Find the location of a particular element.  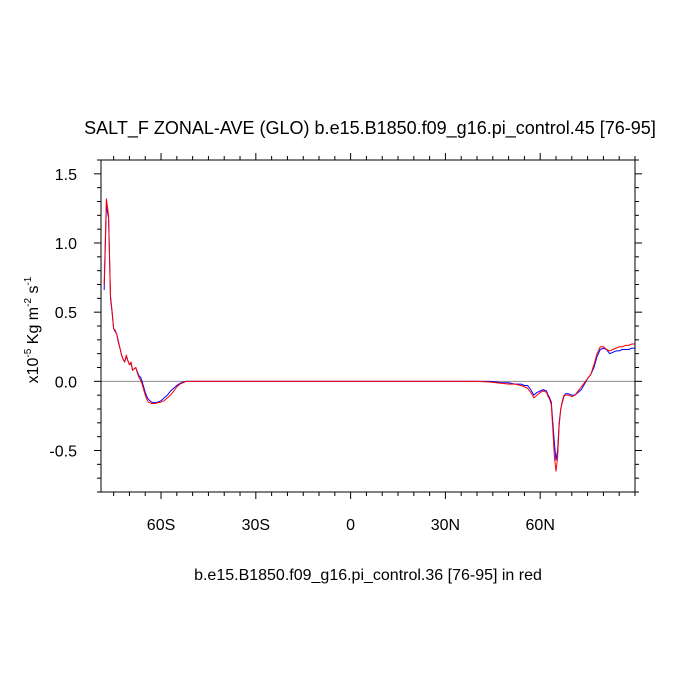

y-tick-label: 0.0 is located at coordinates (66, 382).